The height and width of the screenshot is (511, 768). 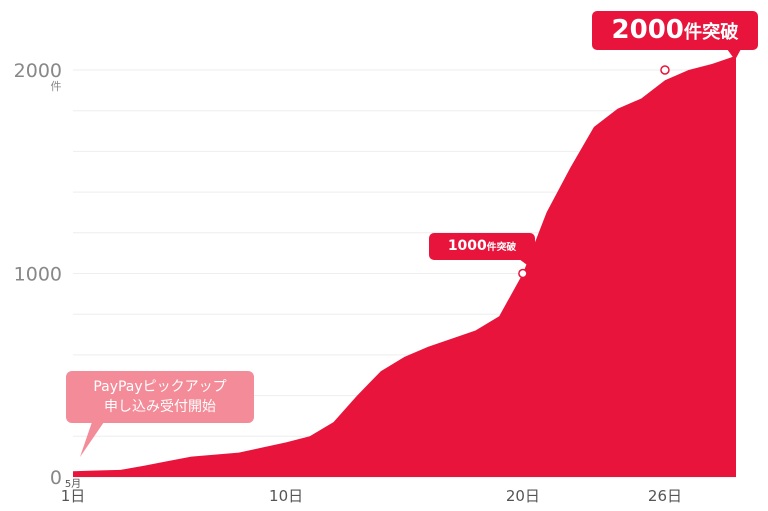 I want to click on y-tick-label: 0, so click(x=56, y=478).